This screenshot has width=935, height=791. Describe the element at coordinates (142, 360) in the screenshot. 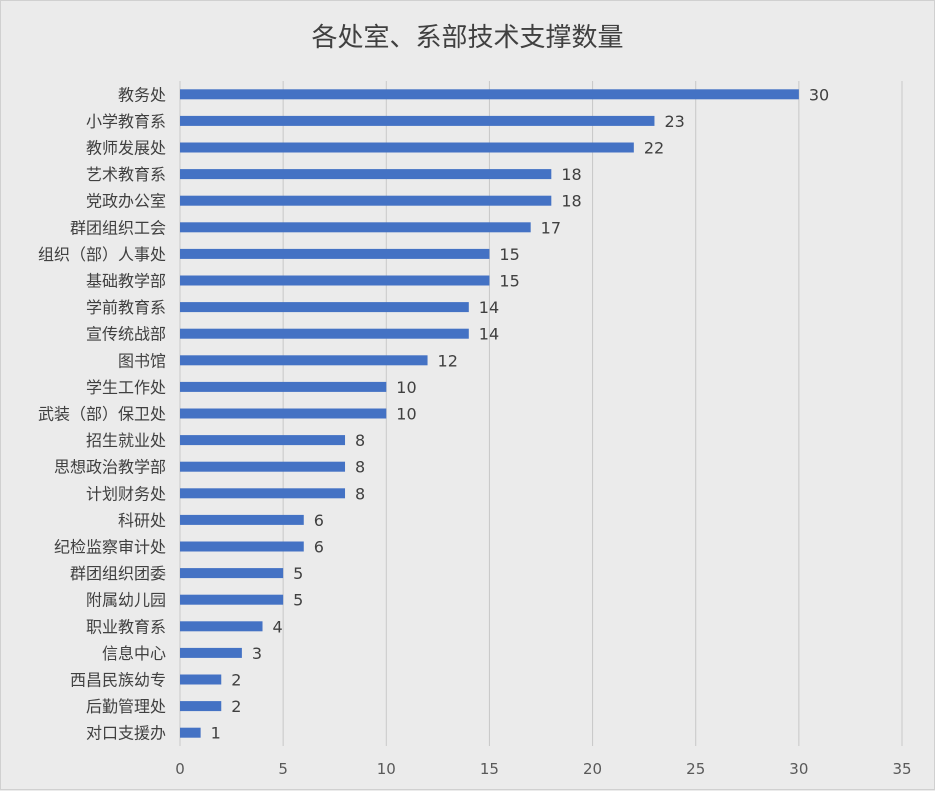

I see `category-label: 图书馆` at that location.